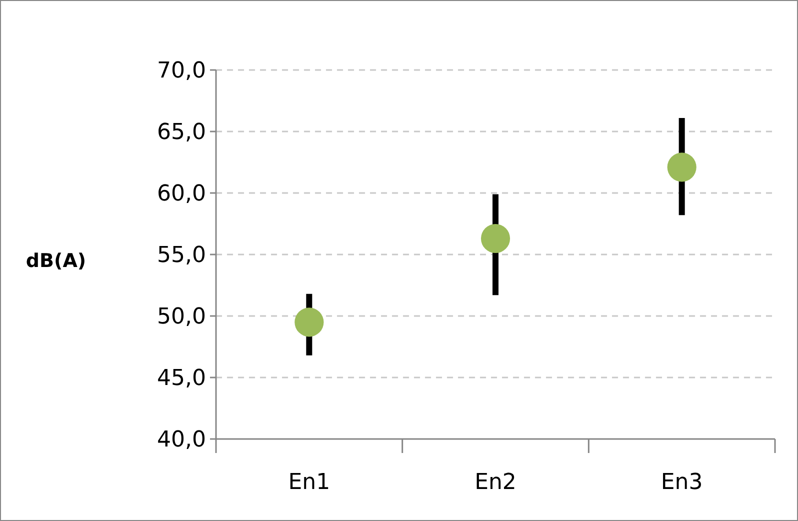 The height and width of the screenshot is (521, 798). What do you see at coordinates (181, 194) in the screenshot?
I see `y-tick-label: 60,0` at bounding box center [181, 194].